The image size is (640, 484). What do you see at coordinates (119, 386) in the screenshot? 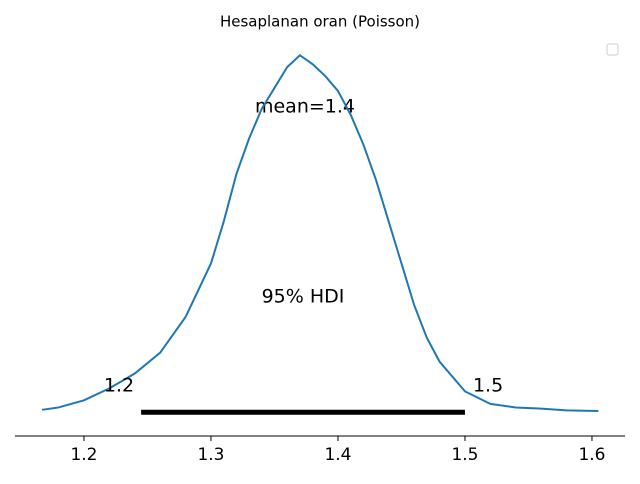
I see `hdi-low-label: 1.2` at bounding box center [119, 386].